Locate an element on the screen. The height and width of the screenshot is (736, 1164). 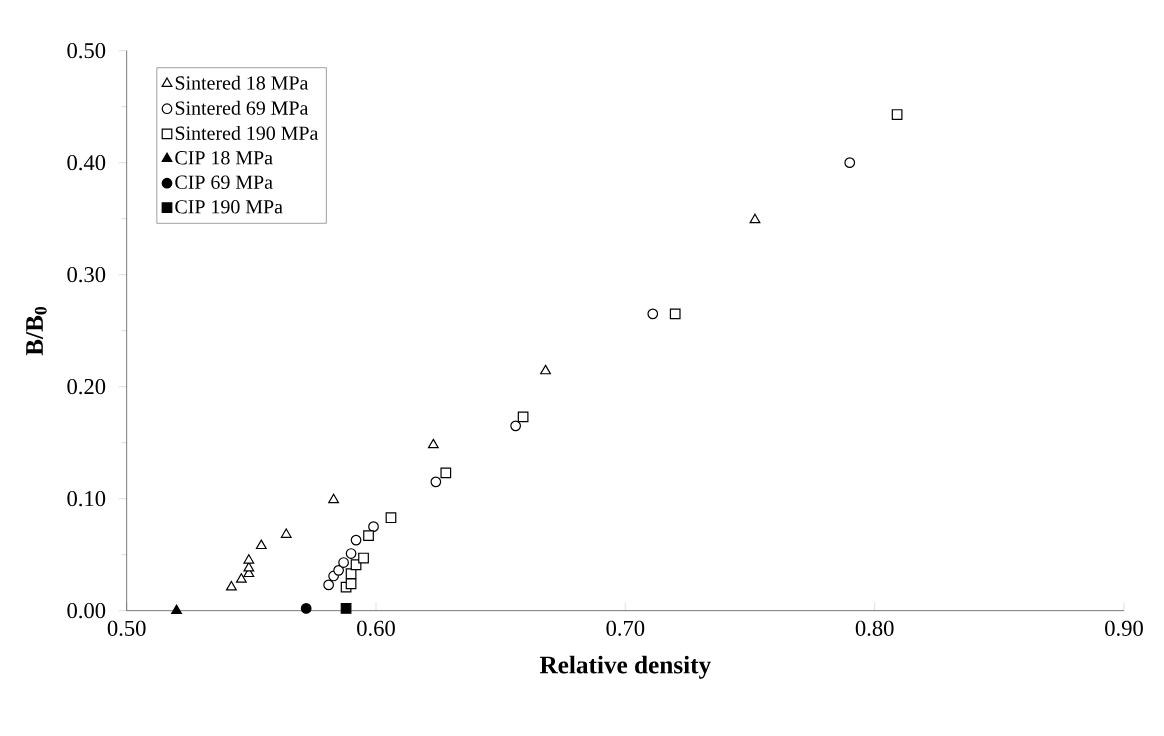
y-axis-title: B/B$_{0}$ is located at coordinates (36, 331).